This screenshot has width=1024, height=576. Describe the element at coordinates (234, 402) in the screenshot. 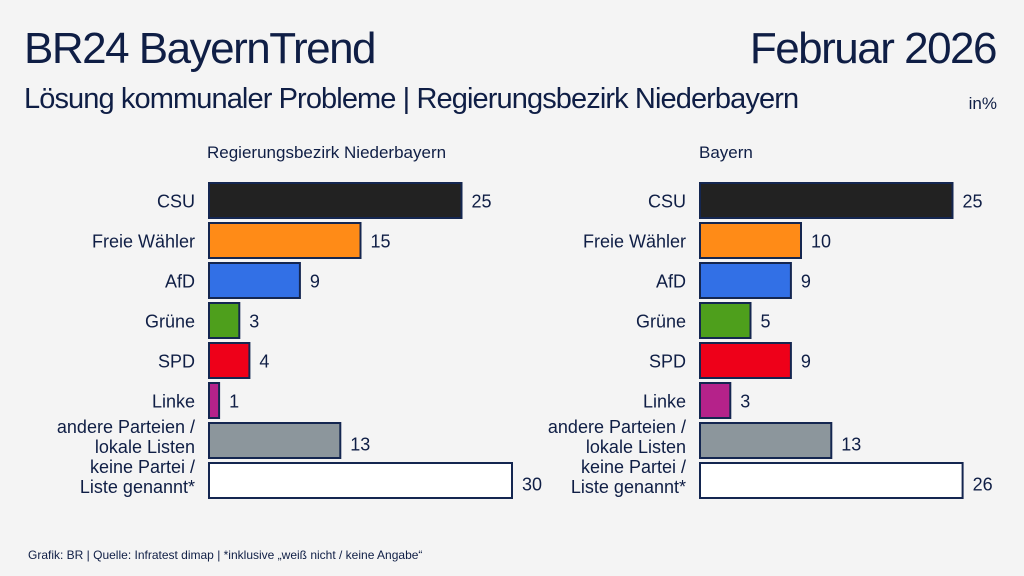

I see `value-label: 1` at that location.